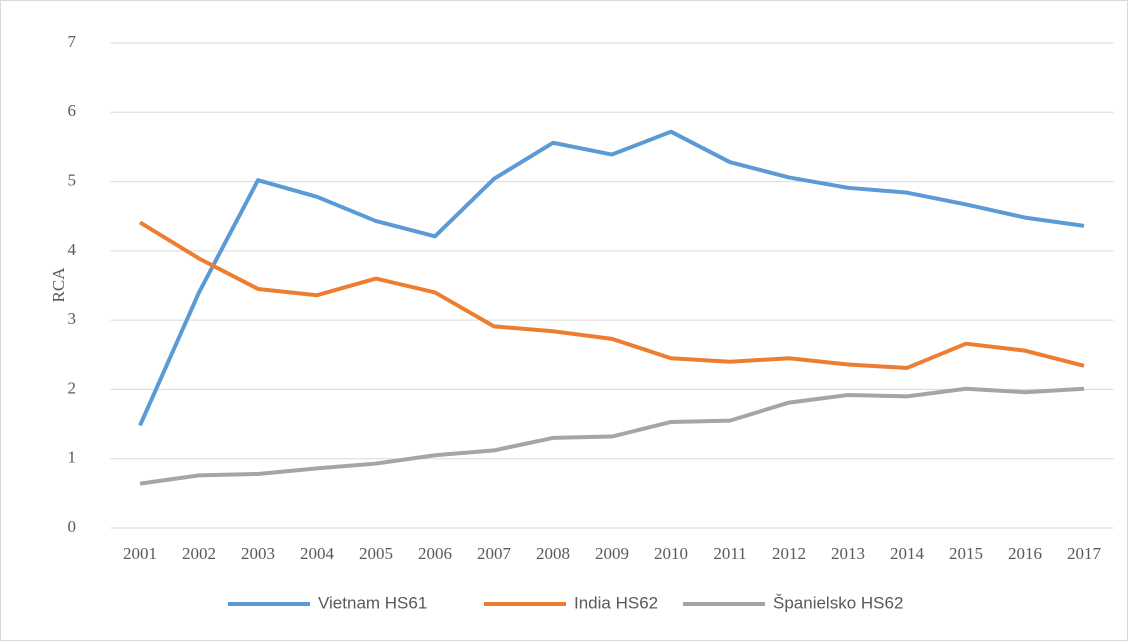  Describe the element at coordinates (372, 602) in the screenshot. I see `legend-label: Vietnam HS61` at that location.